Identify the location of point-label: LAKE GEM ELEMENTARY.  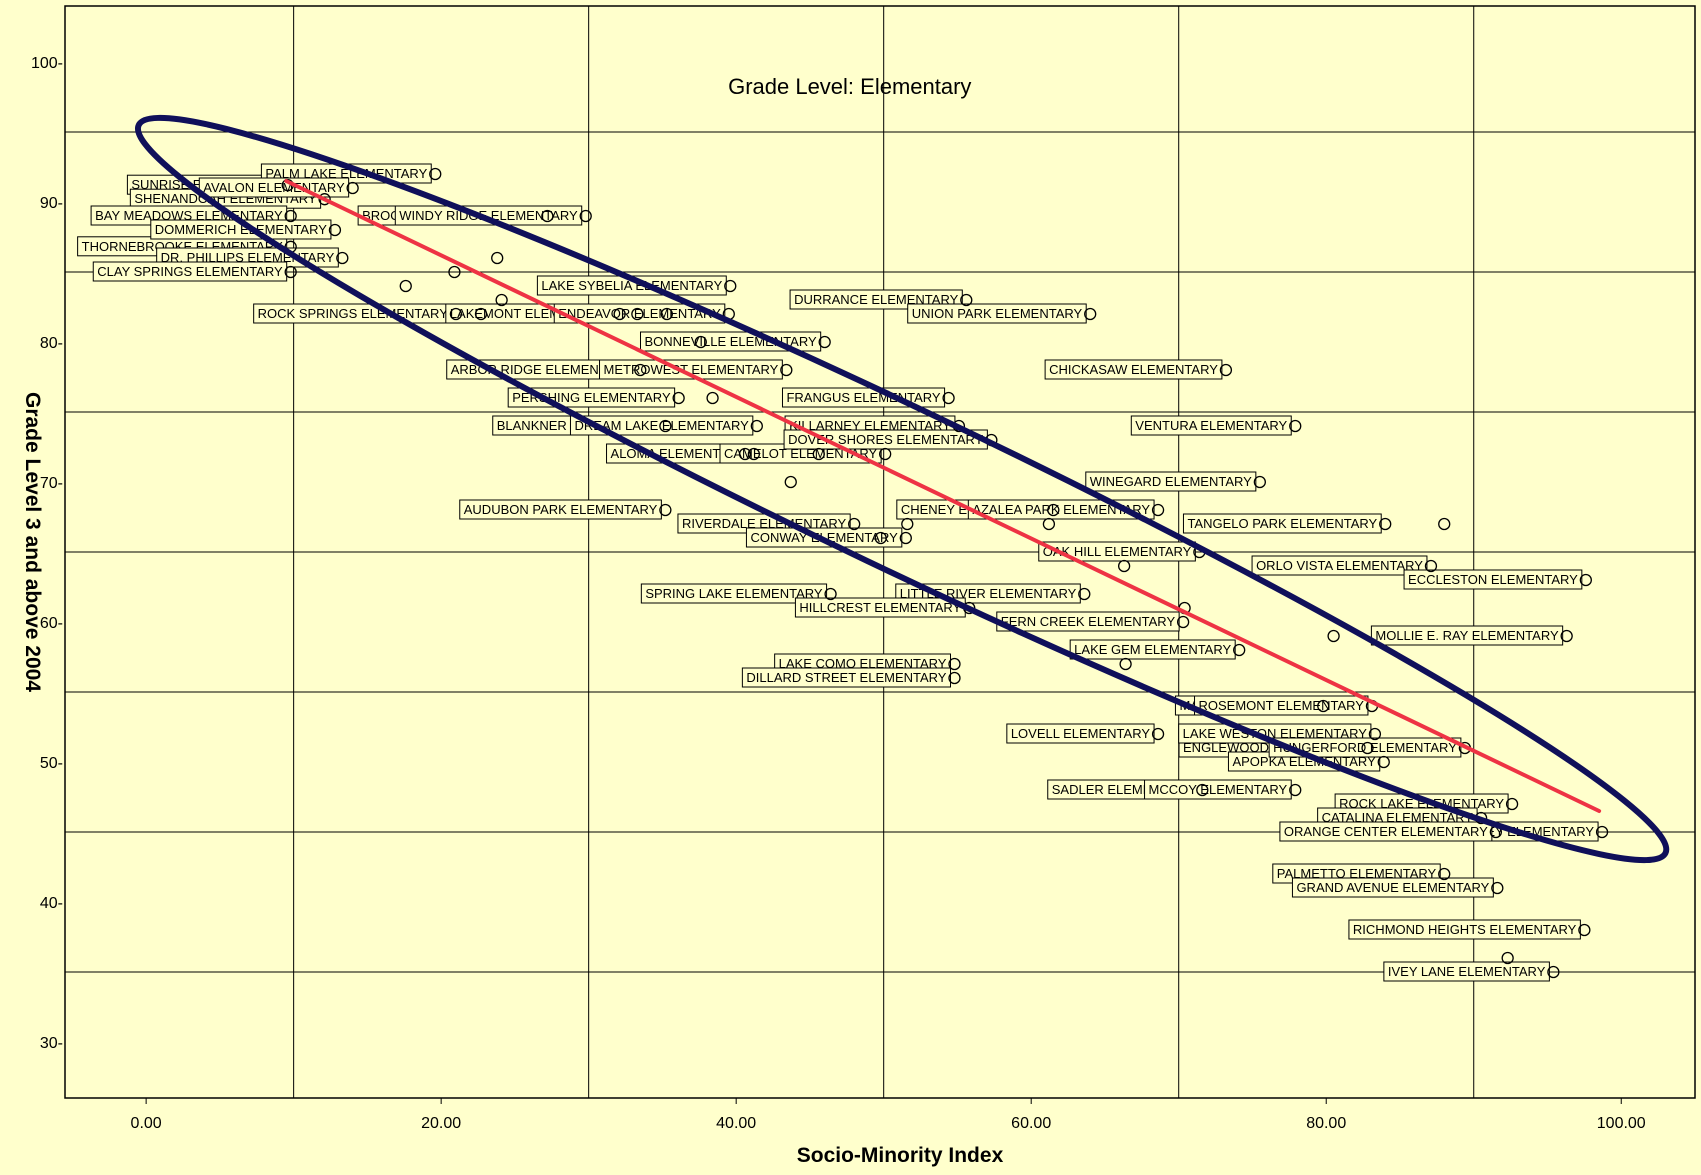
(1152, 649).